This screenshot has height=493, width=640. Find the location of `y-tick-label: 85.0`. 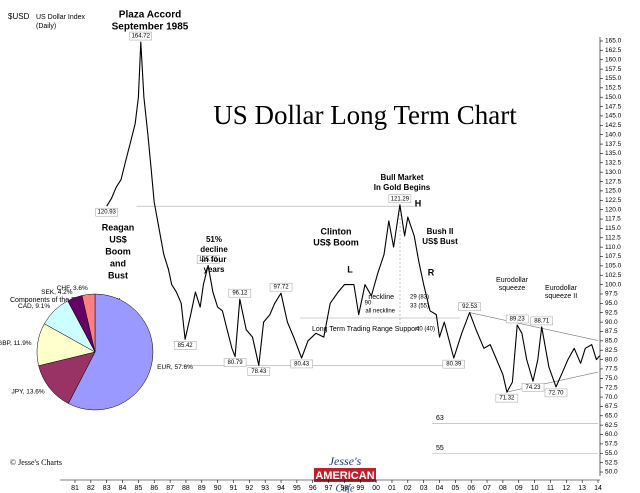

y-tick-label: 85.0 is located at coordinates (611, 341).